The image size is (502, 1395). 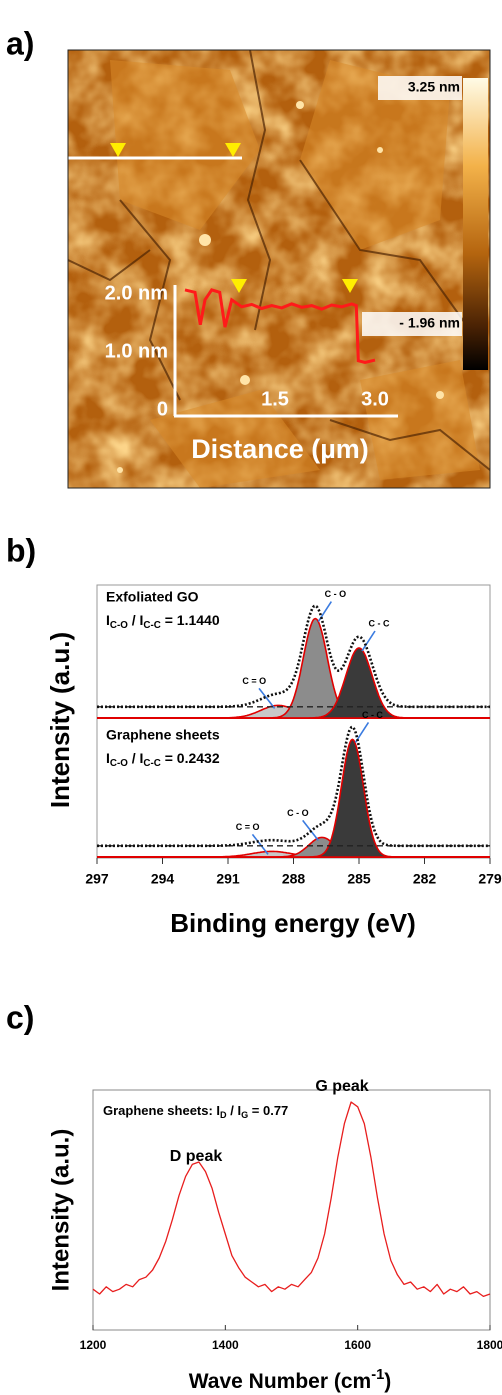 What do you see at coordinates (275, 399) in the screenshot?
I see `x-tick-label: 1.5` at bounding box center [275, 399].